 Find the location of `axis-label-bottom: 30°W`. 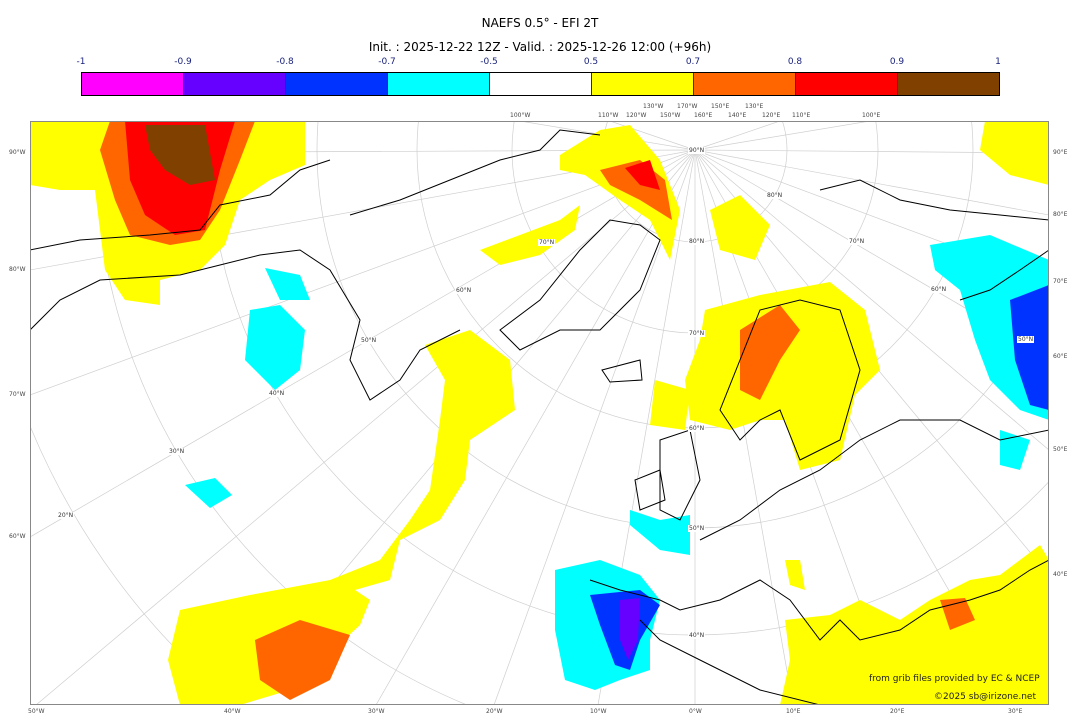

axis-label-bottom: 30°W is located at coordinates (376, 711).